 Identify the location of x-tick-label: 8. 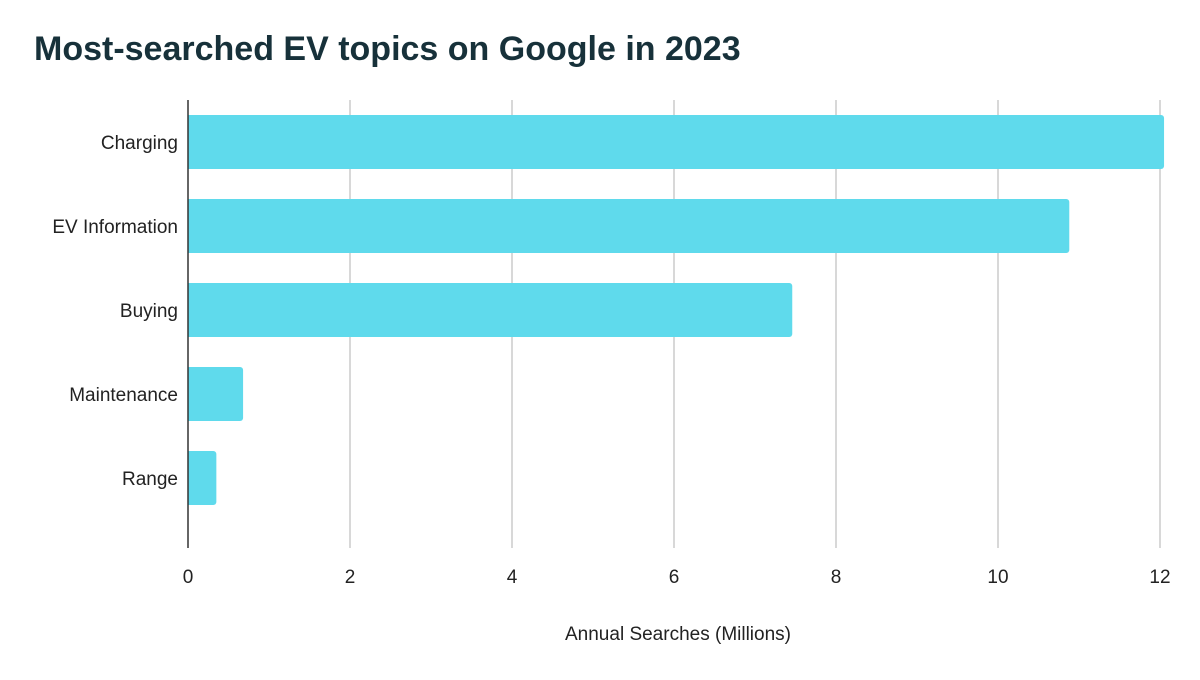
(836, 577).